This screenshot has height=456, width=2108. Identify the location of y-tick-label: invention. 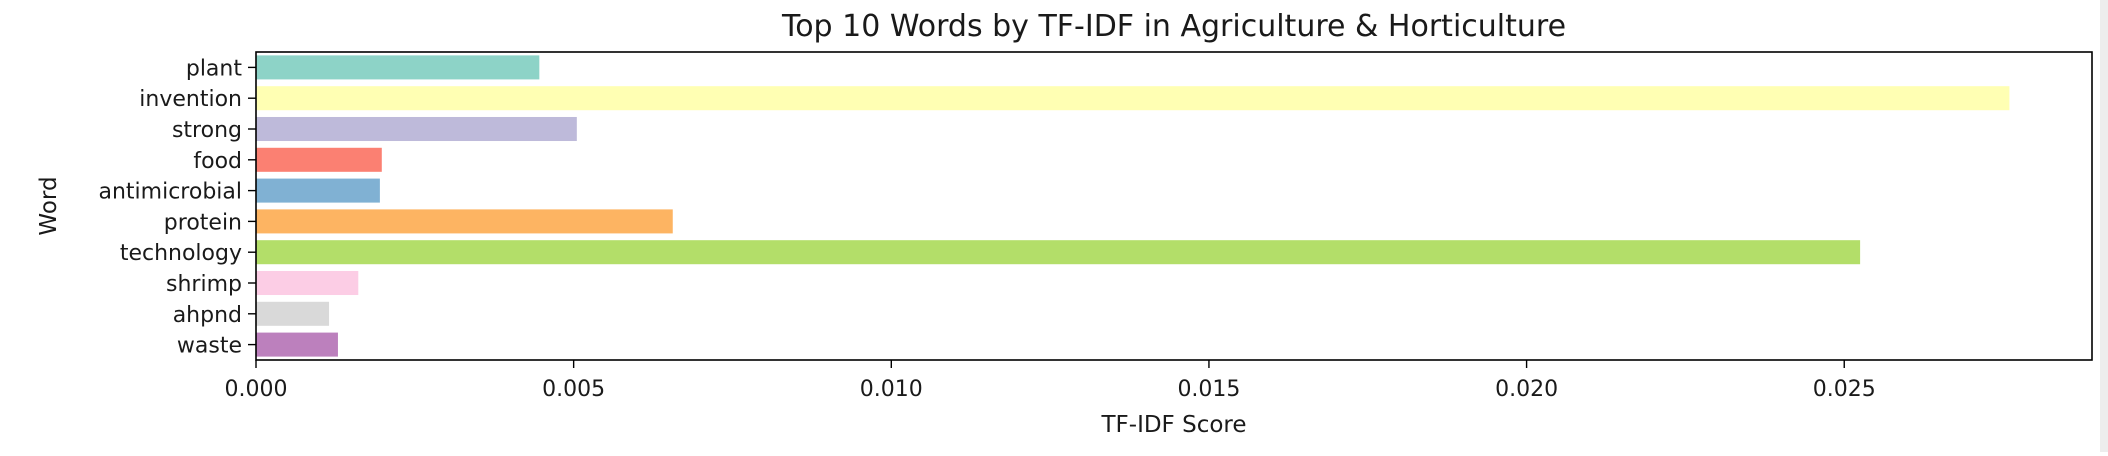
(190, 99).